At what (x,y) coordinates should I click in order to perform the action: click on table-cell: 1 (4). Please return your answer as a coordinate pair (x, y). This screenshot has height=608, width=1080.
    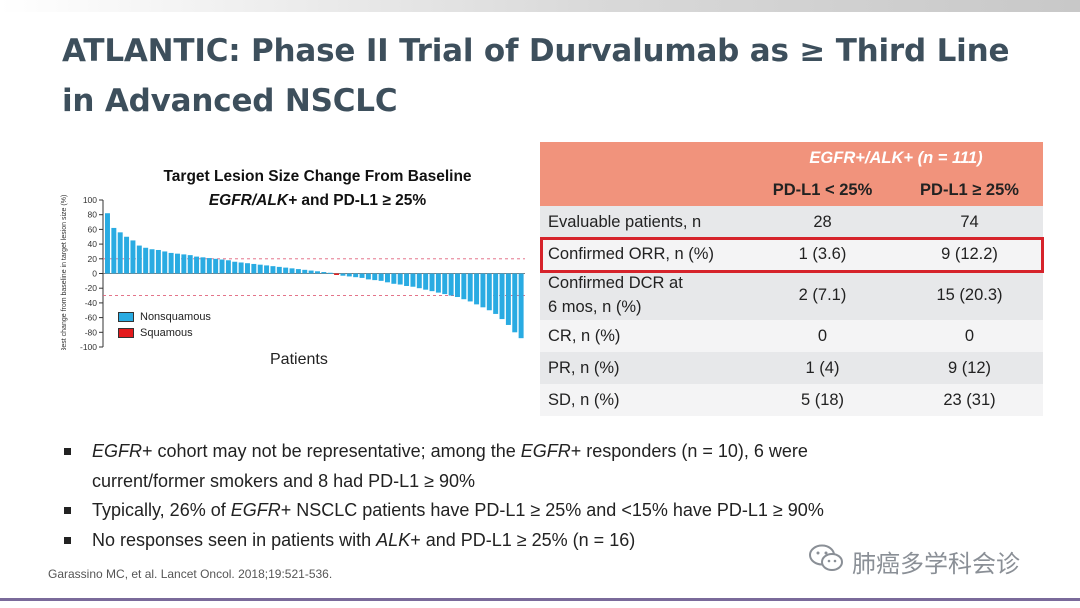
    Looking at the image, I should click on (822, 368).